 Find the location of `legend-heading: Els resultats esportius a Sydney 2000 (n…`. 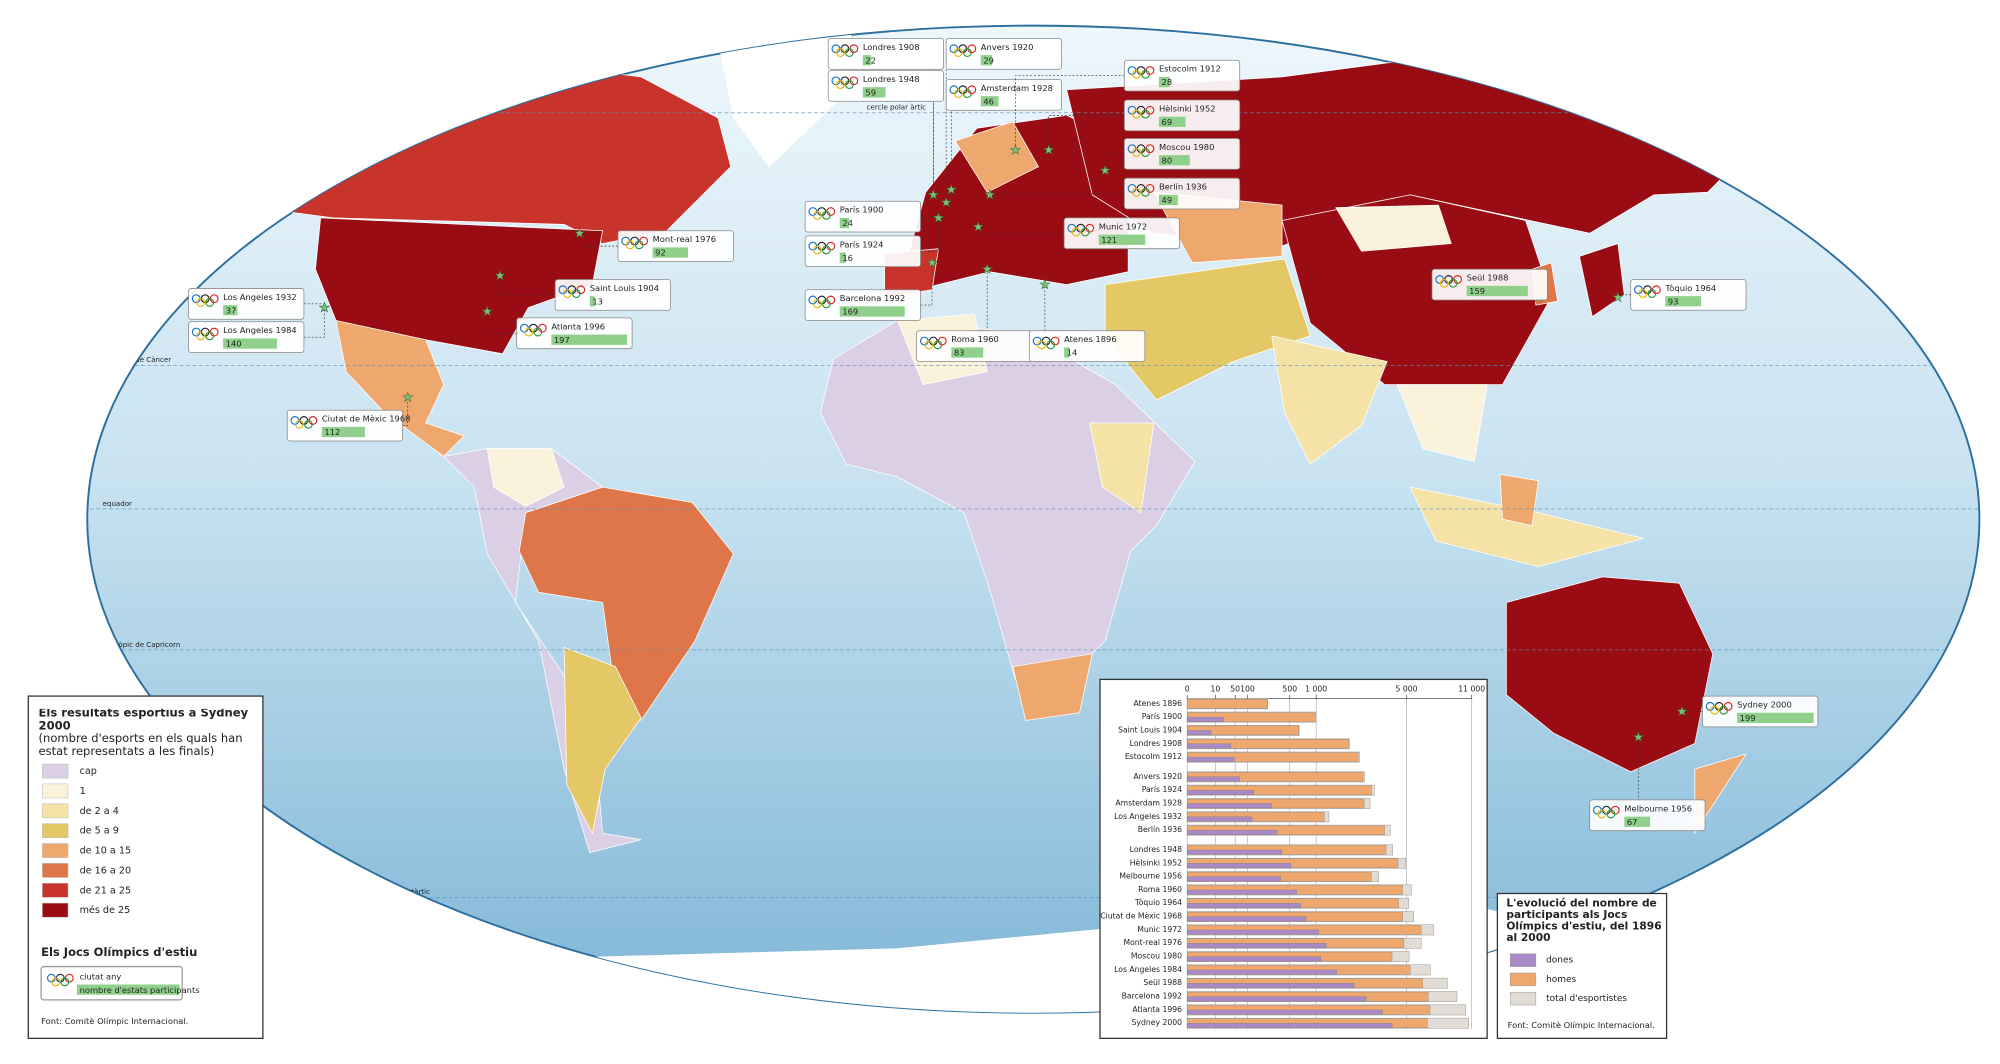

legend-heading: Els resultats esportius a Sydney 2000 (n… is located at coordinates (144, 733).